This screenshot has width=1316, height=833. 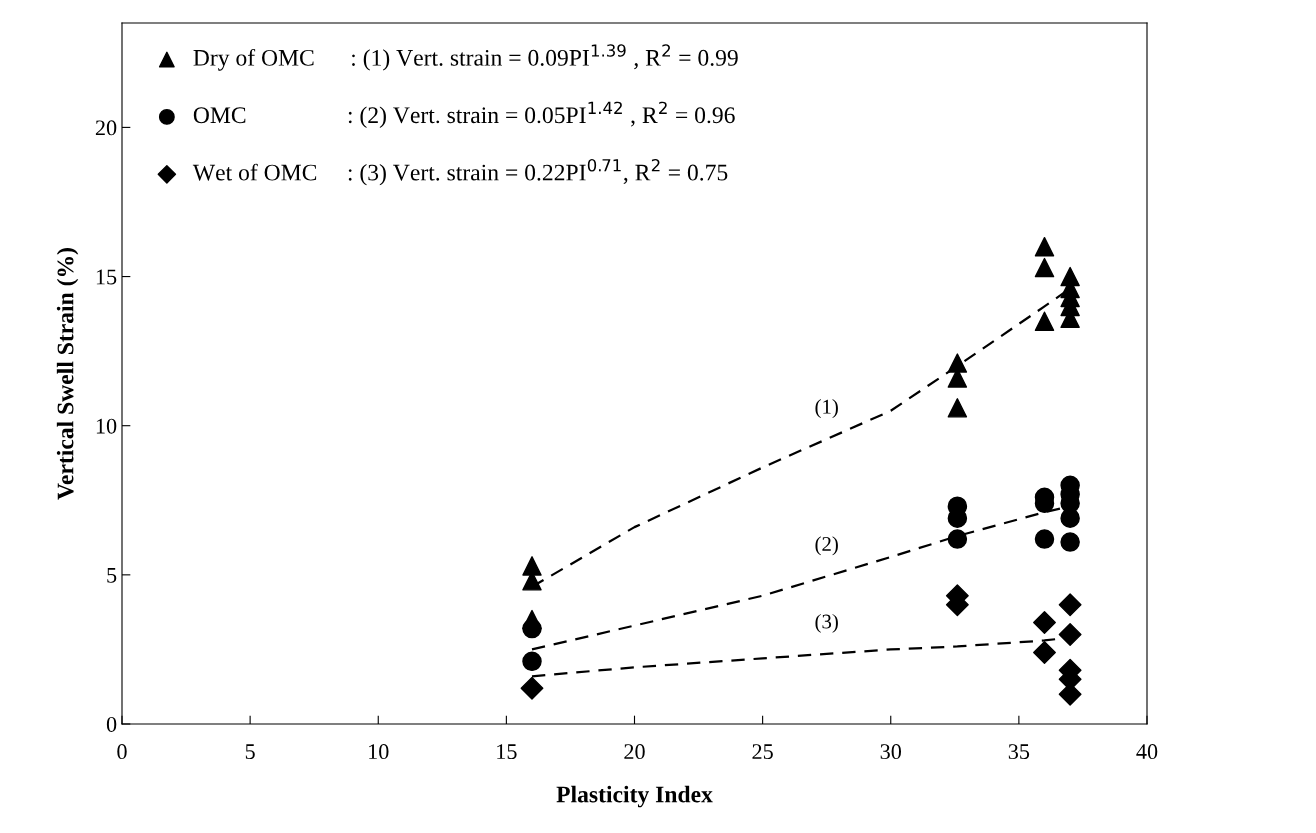 I want to click on y-tick-label: 5, so click(x=112, y=575).